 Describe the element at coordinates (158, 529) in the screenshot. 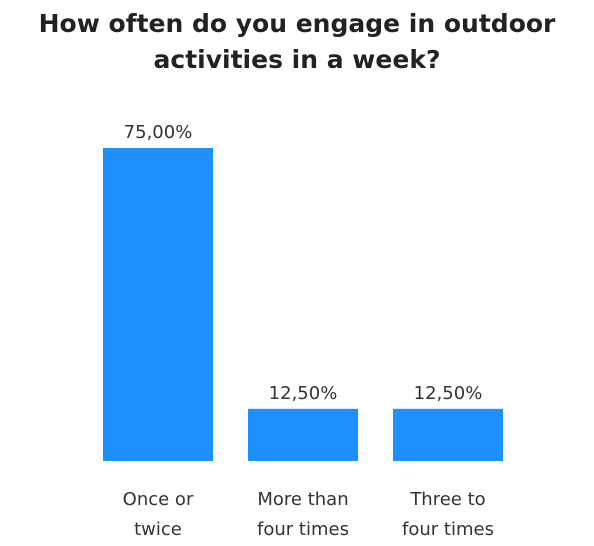

I see `category-label-1-line-2: twice` at that location.